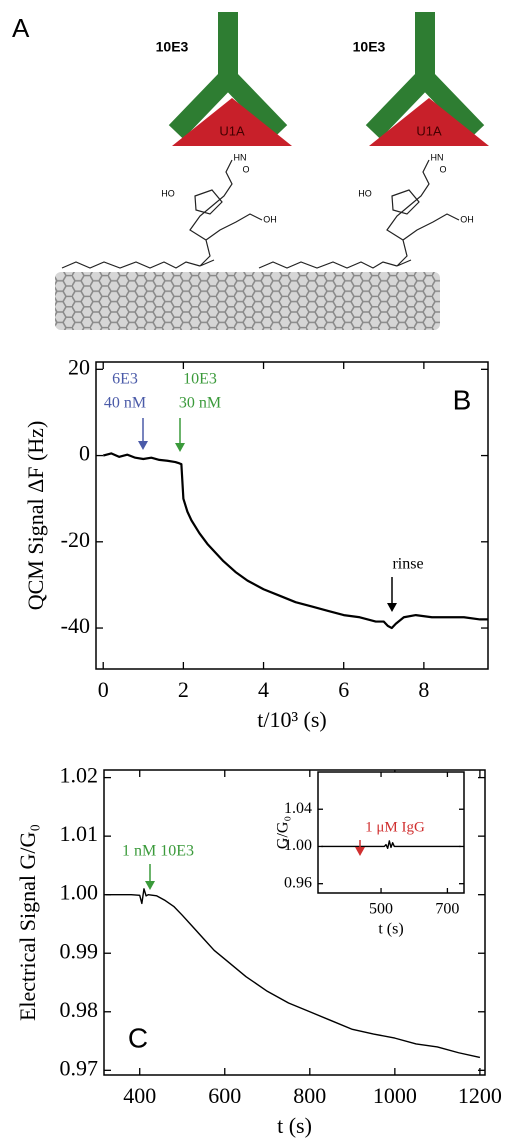 The width and height of the screenshot is (519, 1142). I want to click on x-tick-label: 1000, so click(395, 1095).